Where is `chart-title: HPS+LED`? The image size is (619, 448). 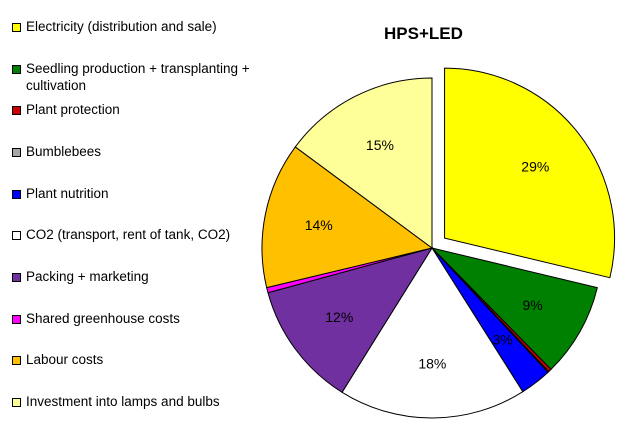
chart-title: HPS+LED is located at coordinates (423, 33).